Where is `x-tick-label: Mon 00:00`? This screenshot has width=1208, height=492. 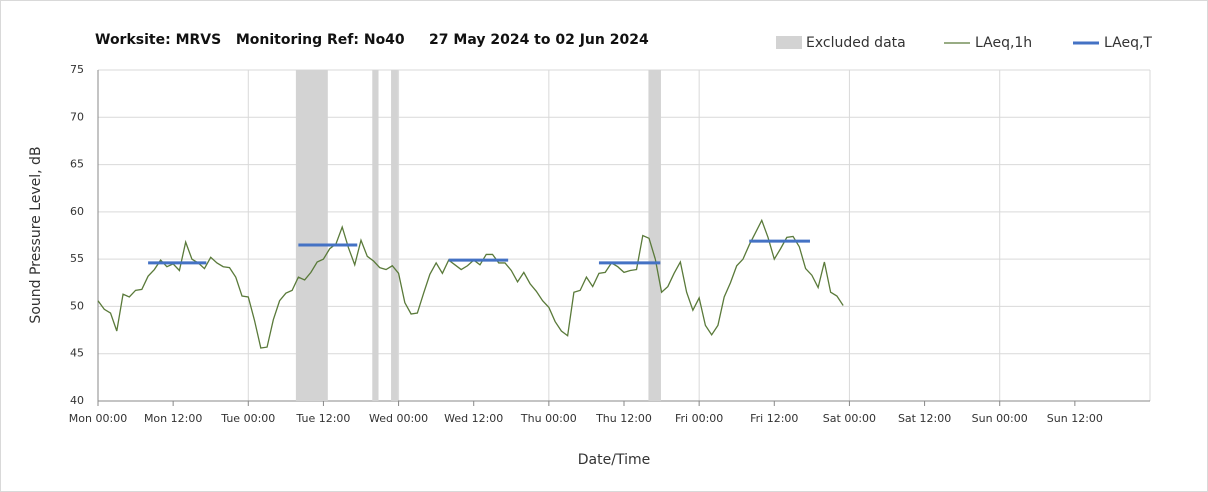 x-tick-label: Mon 00:00 is located at coordinates (98, 418).